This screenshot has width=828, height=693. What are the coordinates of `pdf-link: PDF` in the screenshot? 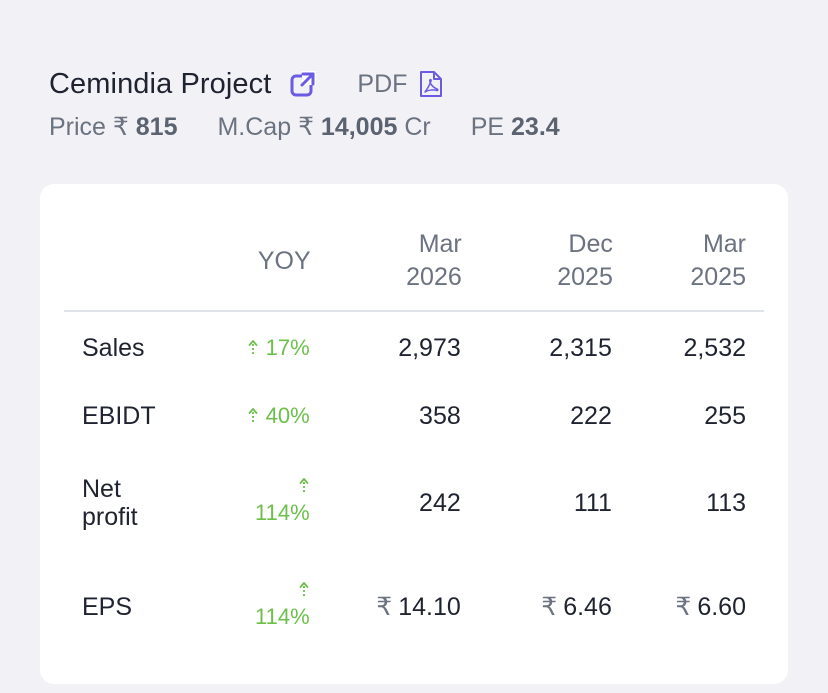 It's located at (400, 84).